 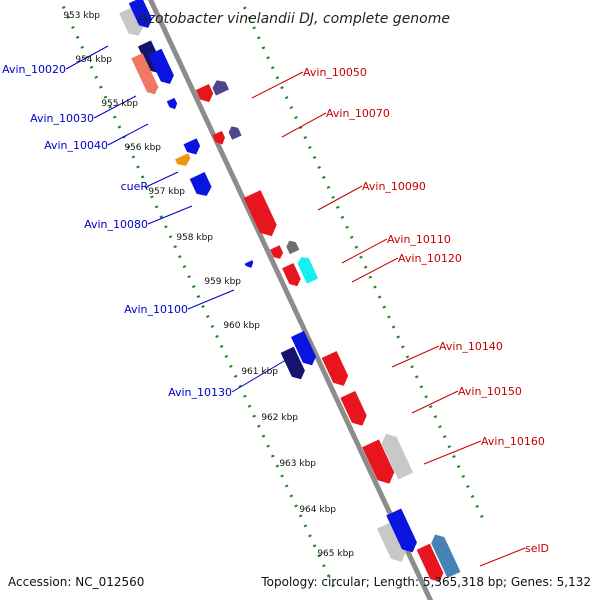 I want to click on gene-label-avin_10020: Avin_10020, so click(x=34, y=69).